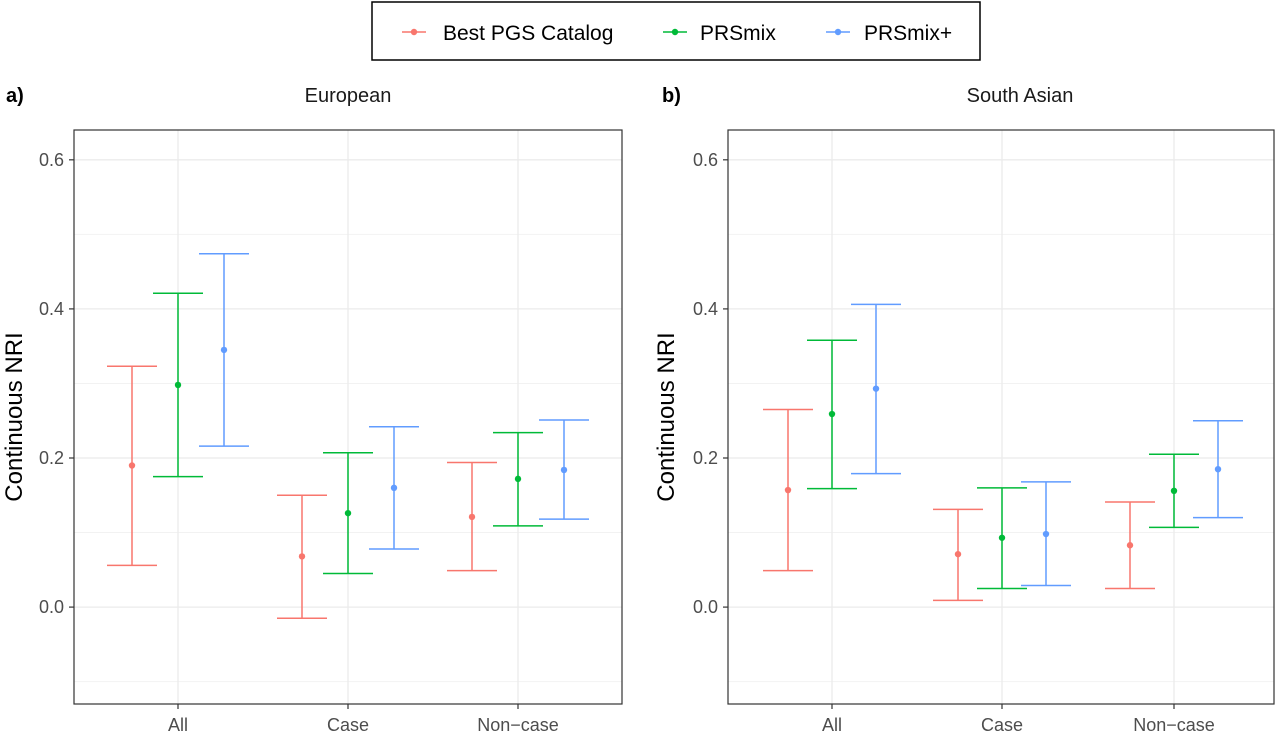 Image resolution: width=1280 pixels, height=734 pixels. Describe the element at coordinates (671, 96) in the screenshot. I see `panel-tag: b)` at that location.